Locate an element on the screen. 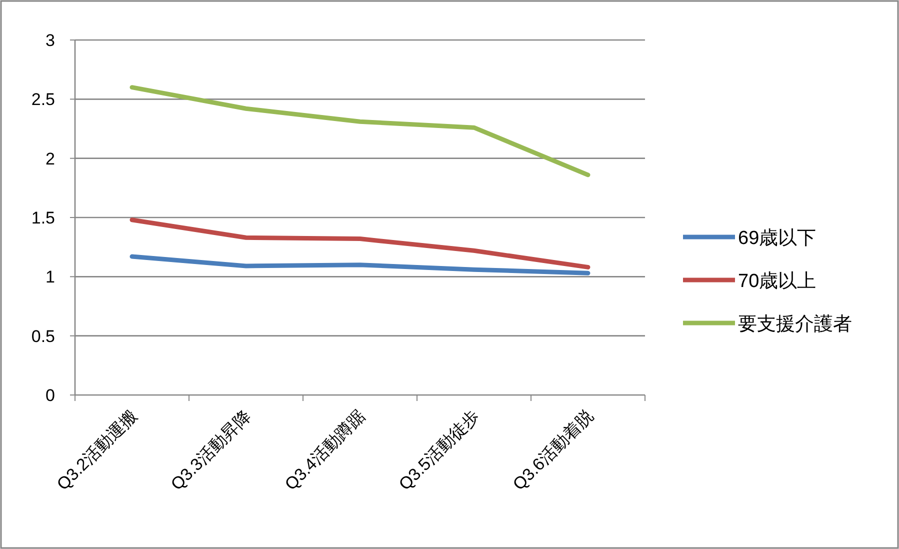 This screenshot has width=899, height=549. y-tick-label: 3 is located at coordinates (50, 40).